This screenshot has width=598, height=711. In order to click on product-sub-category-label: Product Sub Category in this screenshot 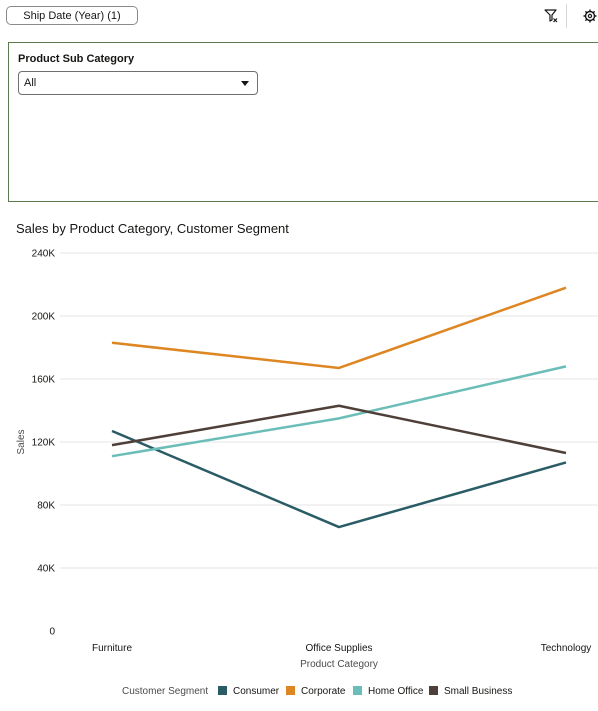, I will do `click(76, 59)`.